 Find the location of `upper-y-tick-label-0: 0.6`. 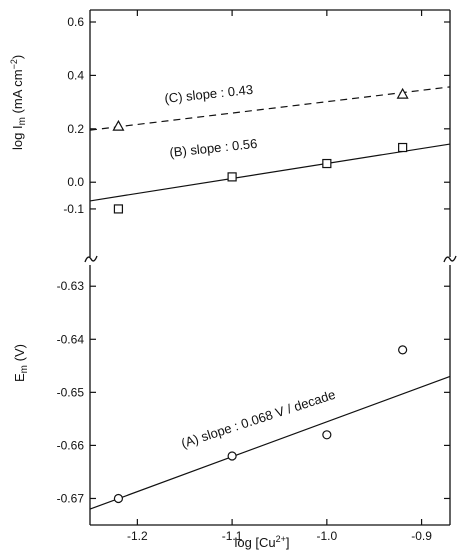

upper-y-tick-label-0: 0.6 is located at coordinates (75, 22).